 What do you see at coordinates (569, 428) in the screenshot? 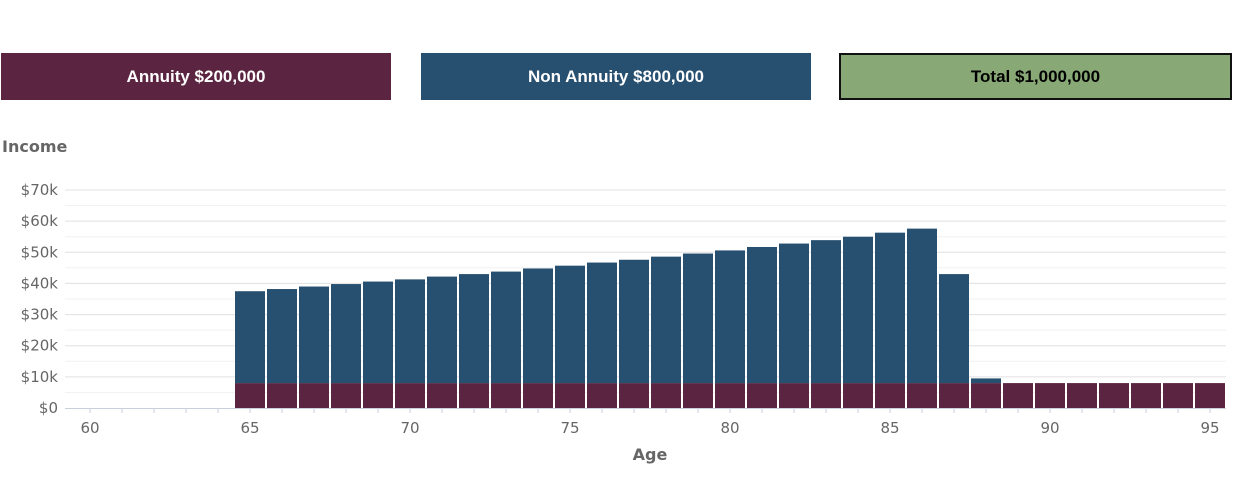
I see `x-tick-label: 75` at bounding box center [569, 428].